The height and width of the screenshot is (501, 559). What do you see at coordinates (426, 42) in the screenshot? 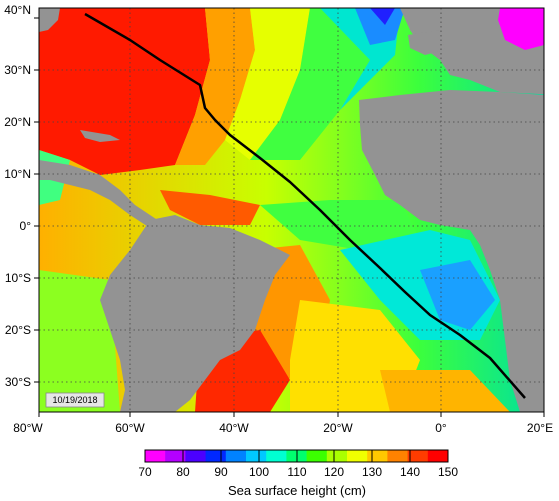
I see `land-iberia-patch` at bounding box center [426, 42].